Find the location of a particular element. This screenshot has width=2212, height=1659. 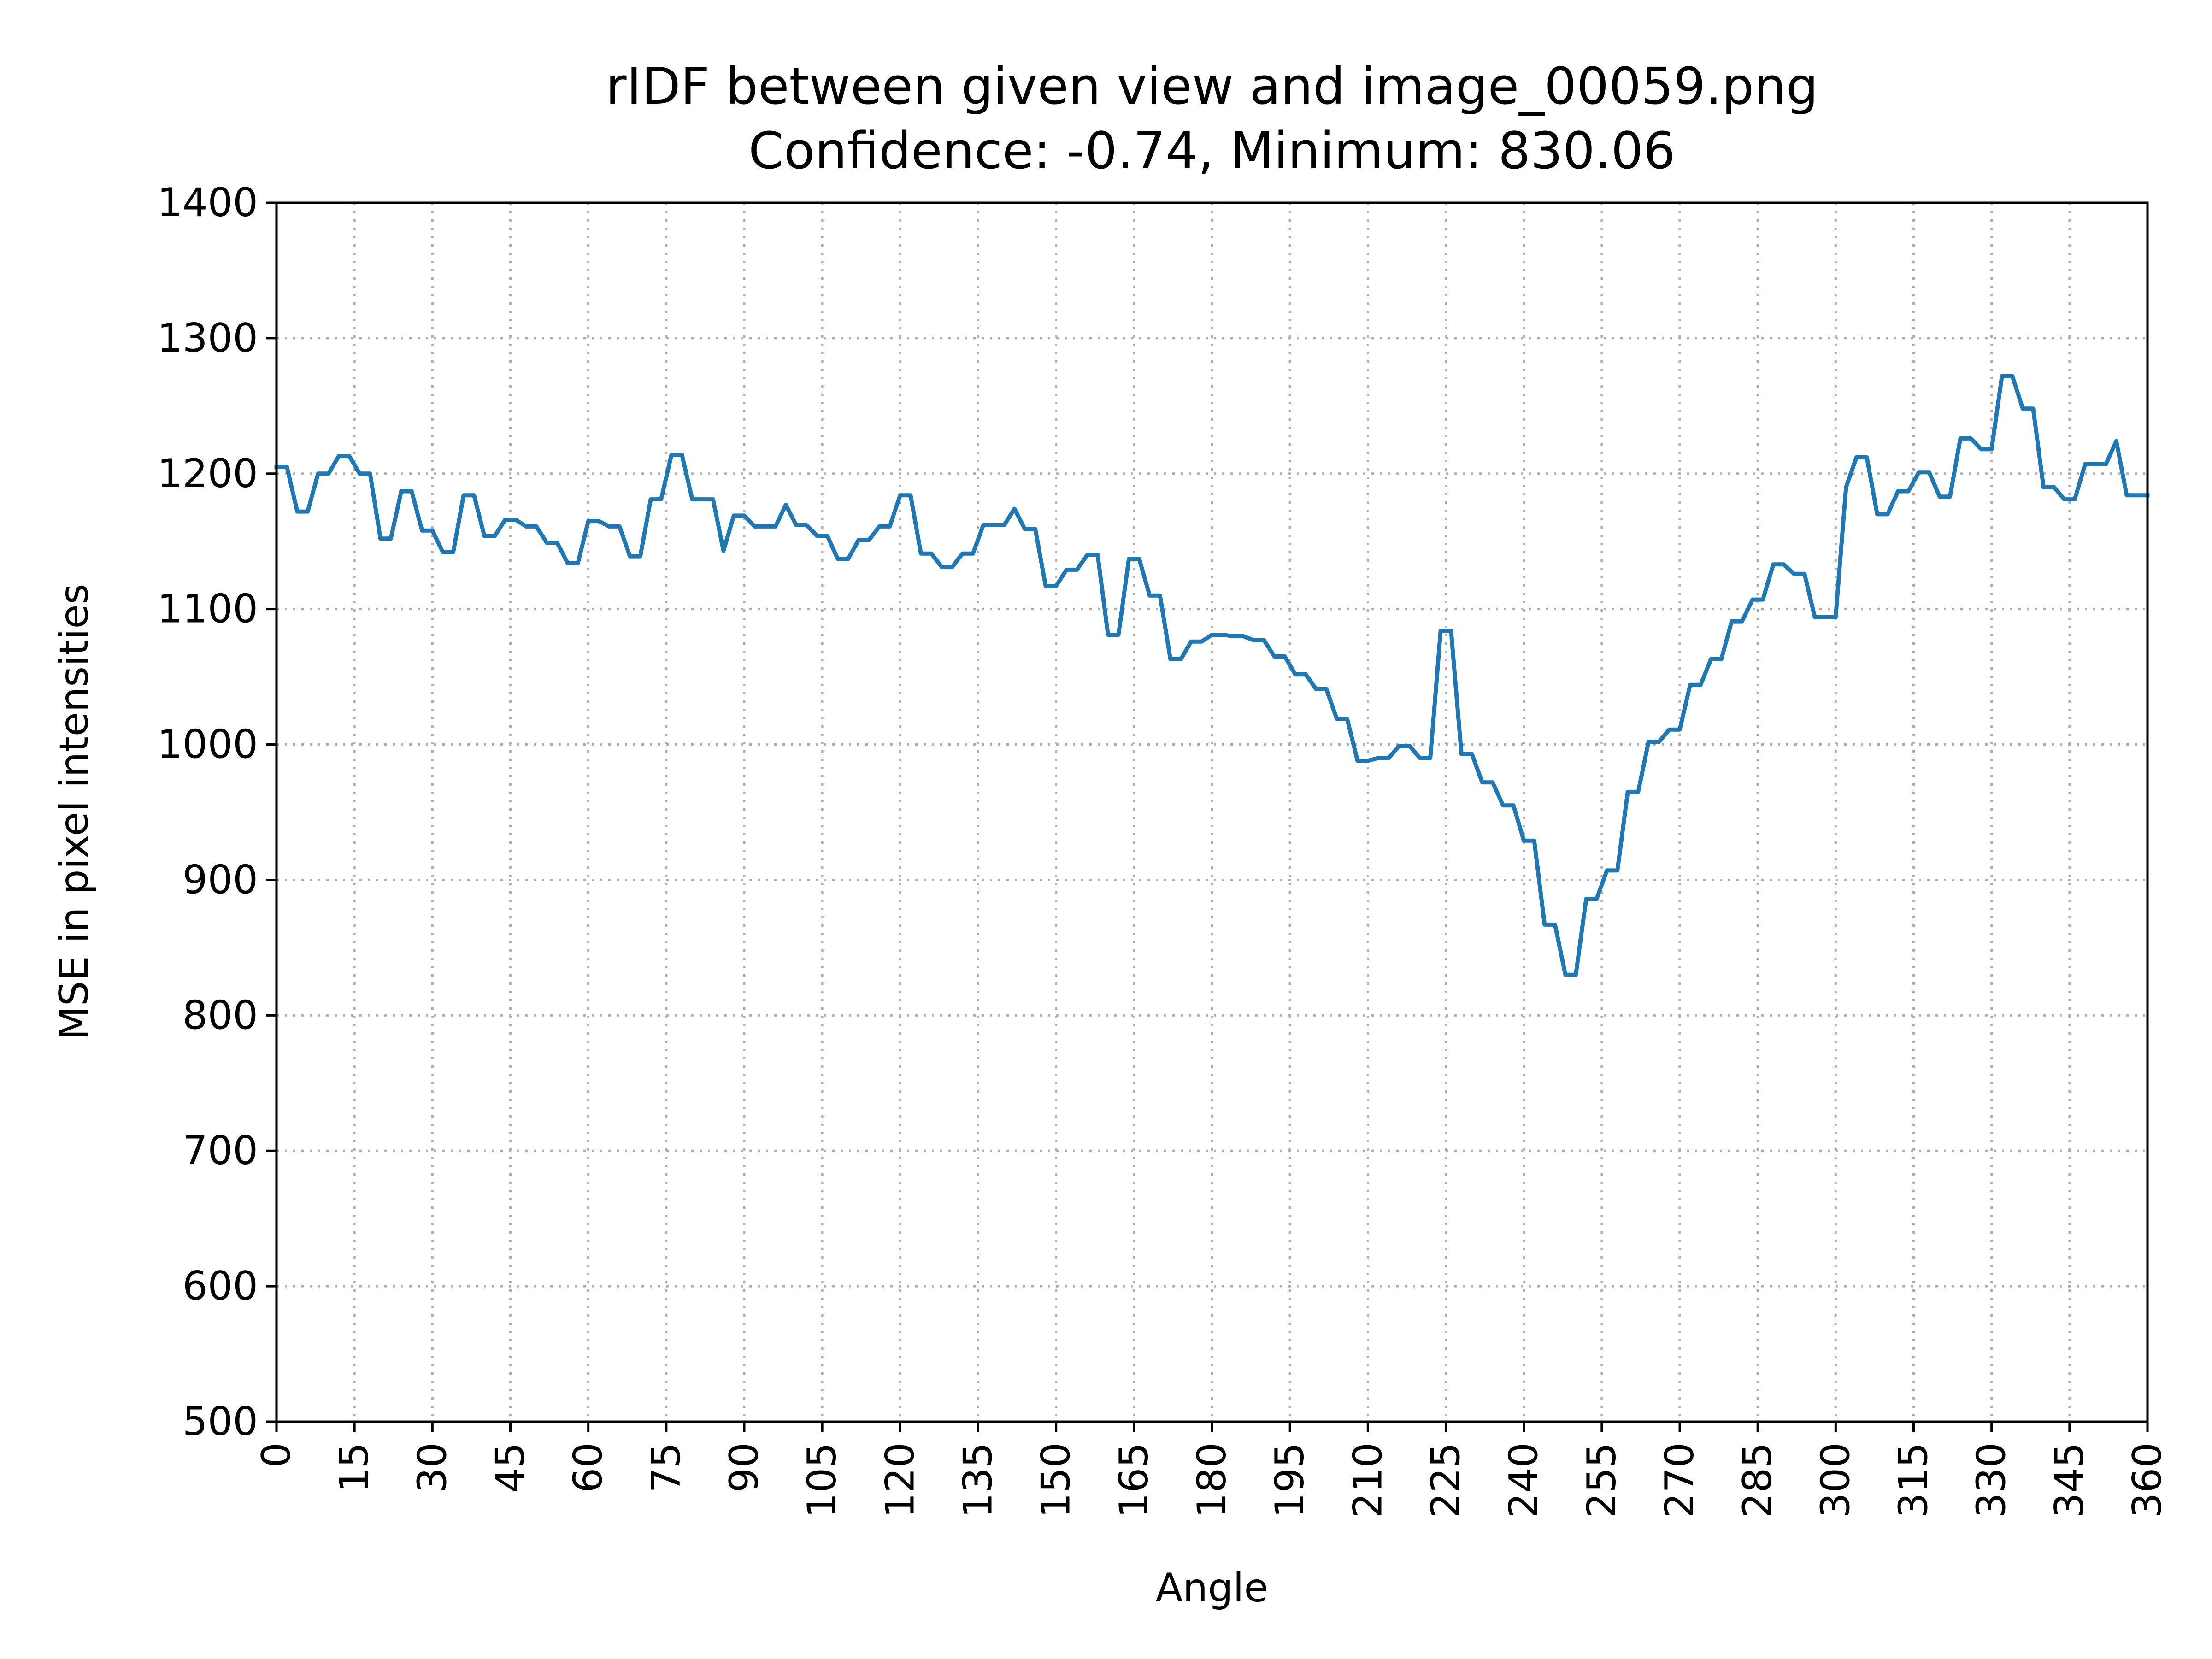

x-tick-label: 300 is located at coordinates (1835, 1480).